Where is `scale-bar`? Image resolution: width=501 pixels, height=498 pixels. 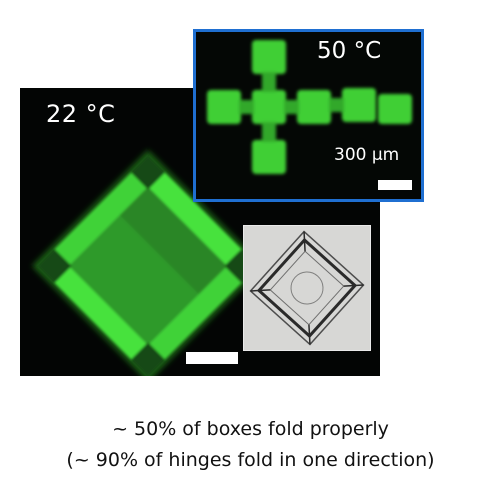 scale-bar is located at coordinates (212, 358).